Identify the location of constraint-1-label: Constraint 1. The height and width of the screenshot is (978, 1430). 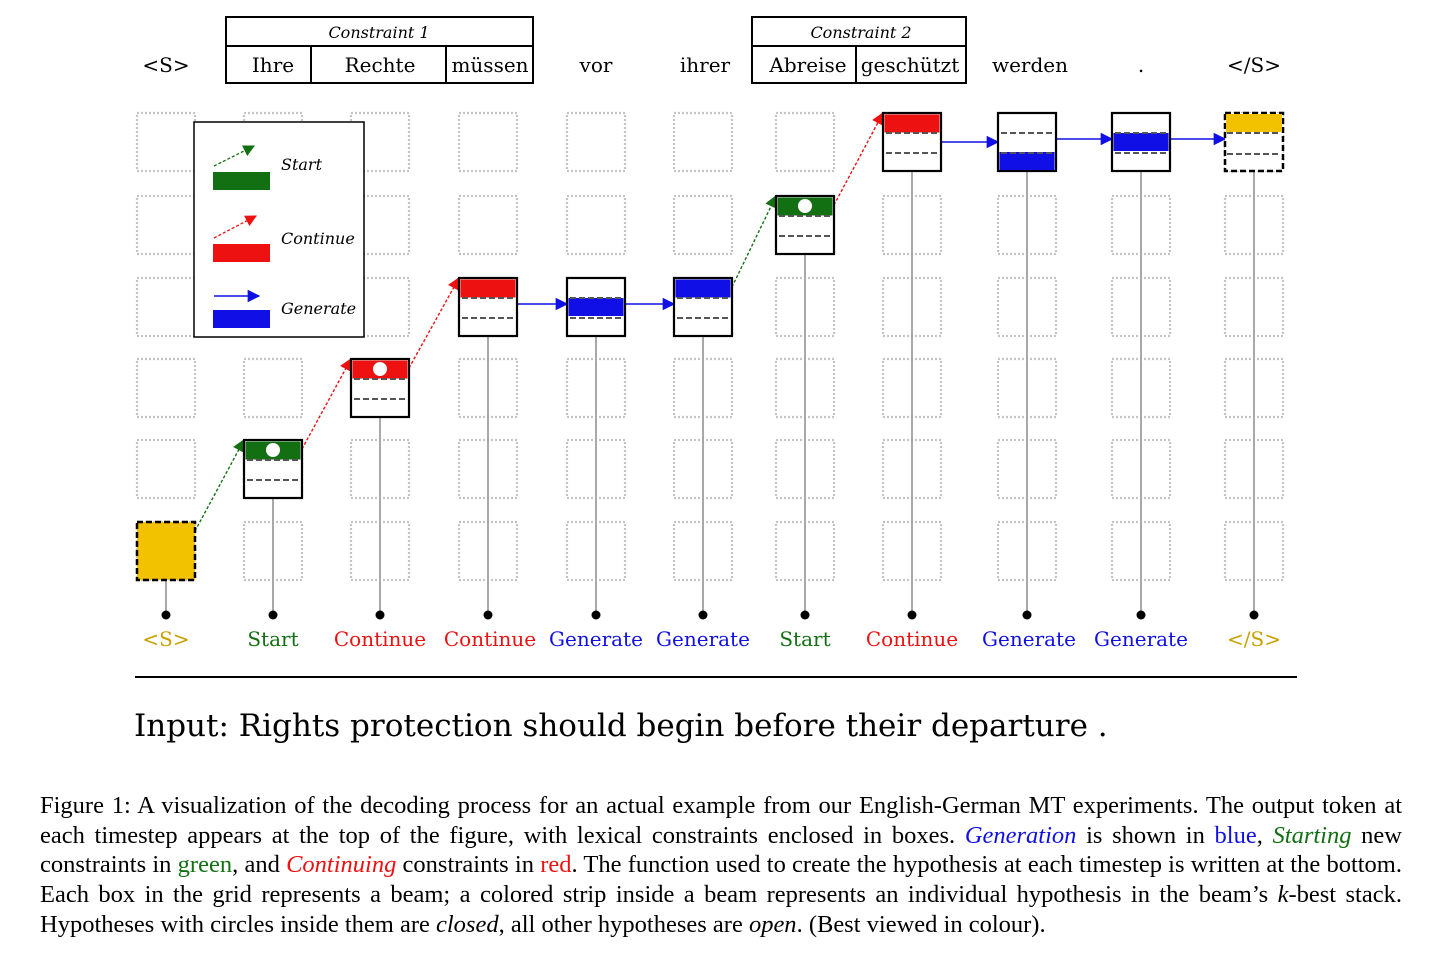
(378, 32).